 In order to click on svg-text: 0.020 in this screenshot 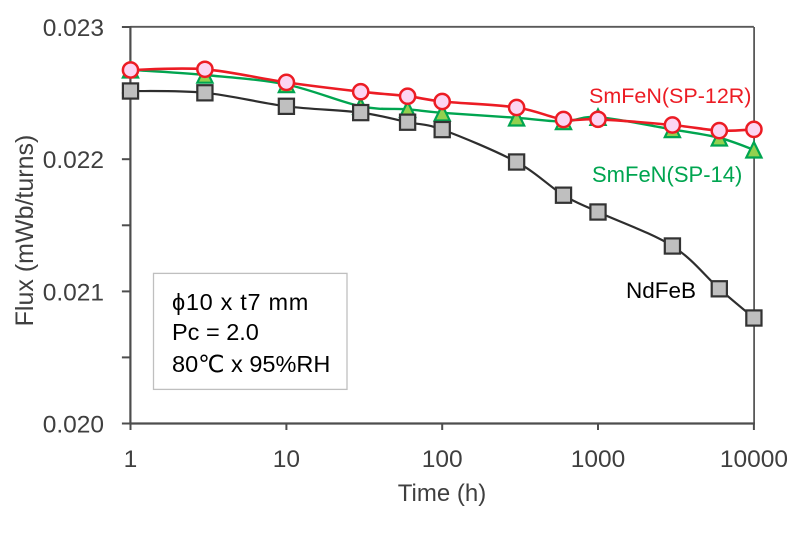, I will do `click(73, 425)`.